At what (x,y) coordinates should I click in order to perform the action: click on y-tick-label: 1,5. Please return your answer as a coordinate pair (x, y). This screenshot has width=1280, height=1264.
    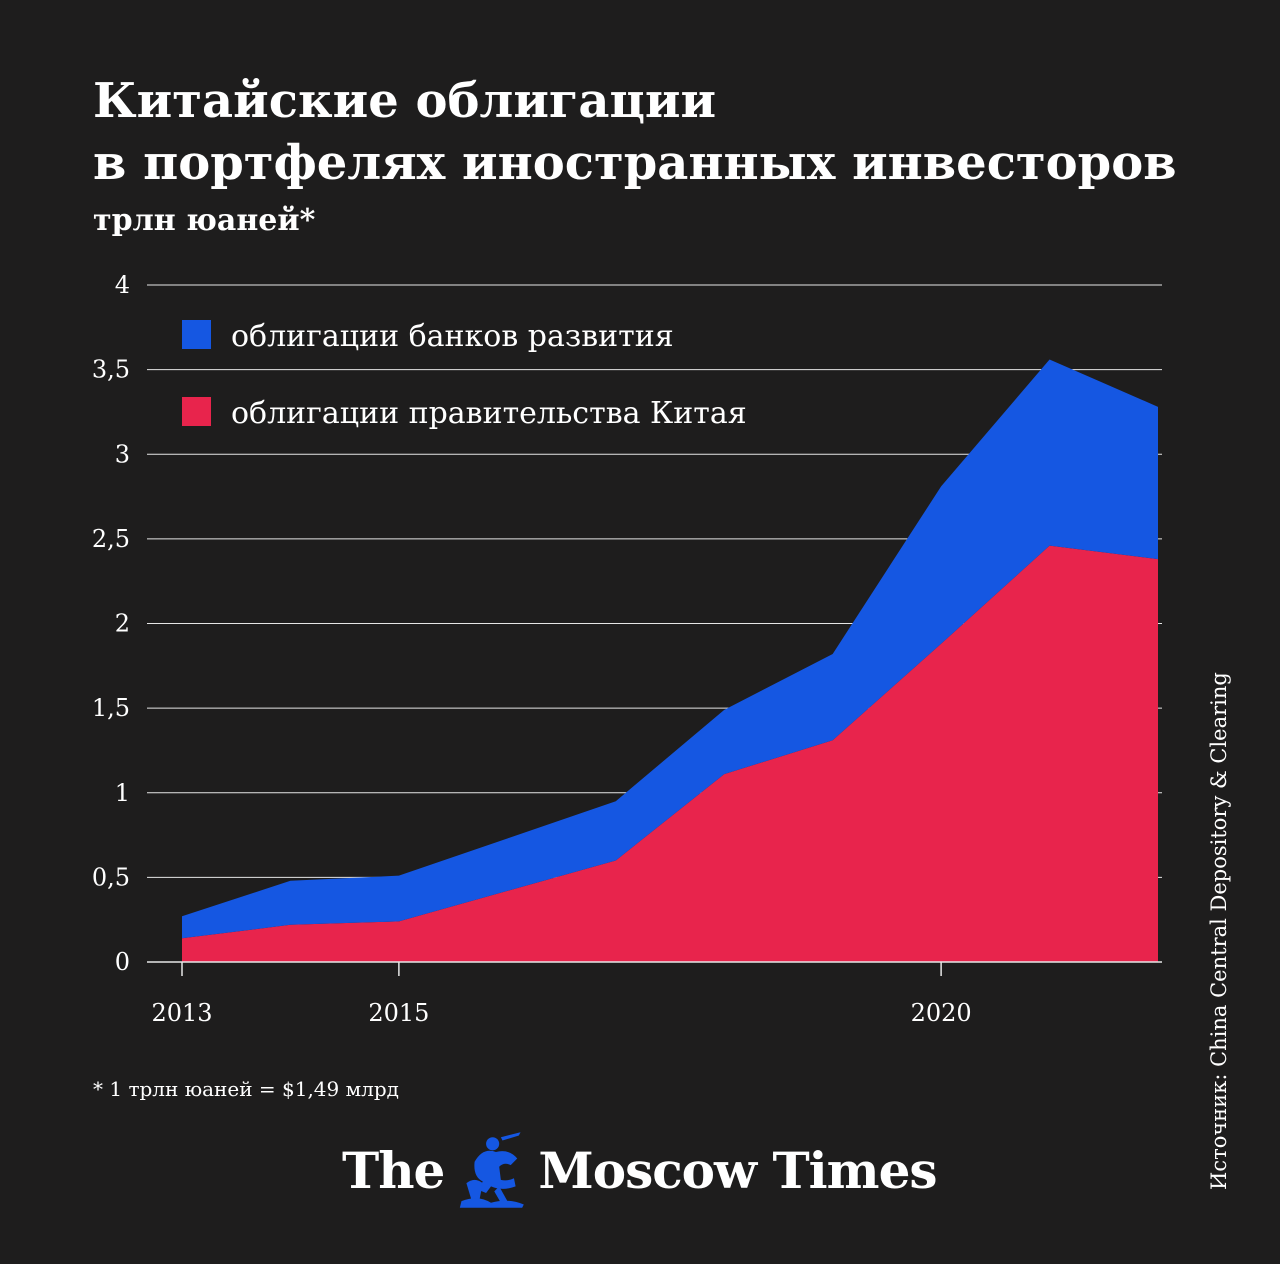
    Looking at the image, I should click on (111, 708).